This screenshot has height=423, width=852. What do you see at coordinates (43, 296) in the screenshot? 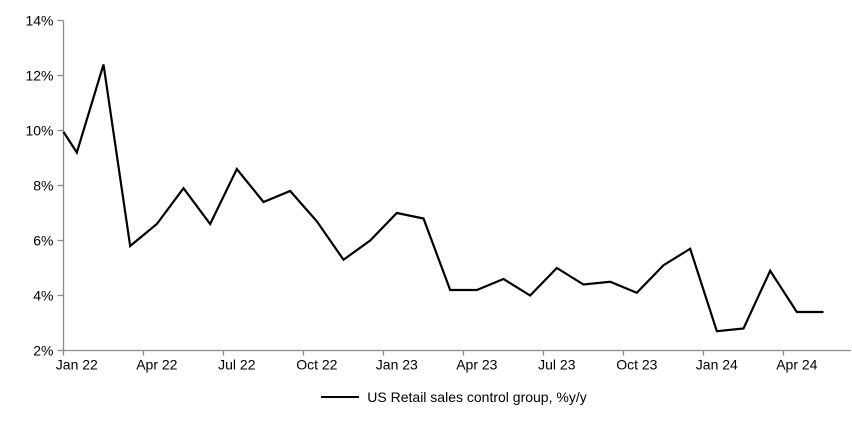
I see `y-tick-label: 4%` at bounding box center [43, 296].